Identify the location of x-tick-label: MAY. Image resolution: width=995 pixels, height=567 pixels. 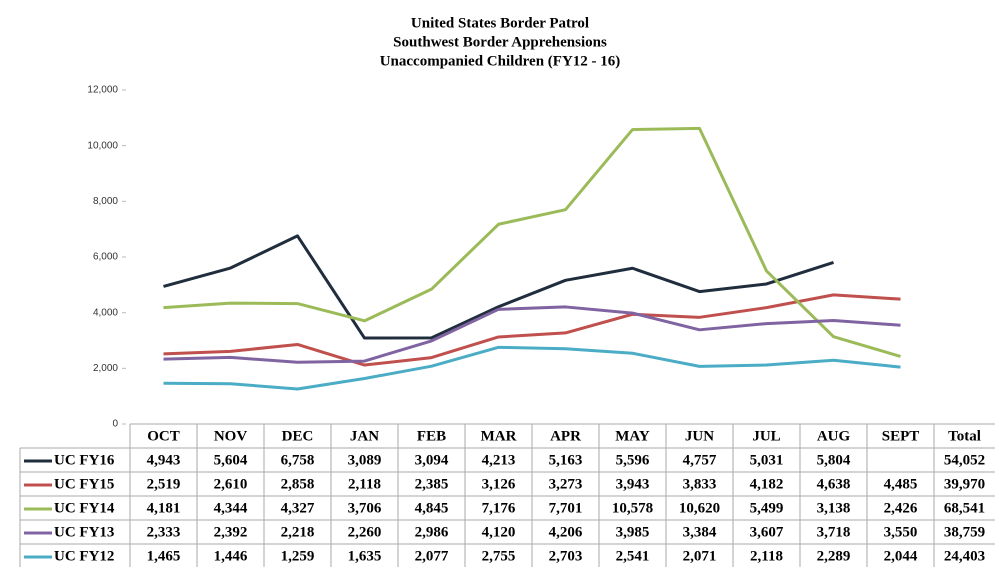
(632, 436).